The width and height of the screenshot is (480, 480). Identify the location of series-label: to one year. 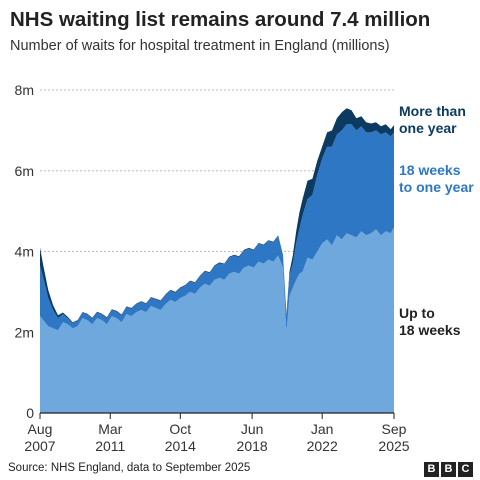
(436, 187).